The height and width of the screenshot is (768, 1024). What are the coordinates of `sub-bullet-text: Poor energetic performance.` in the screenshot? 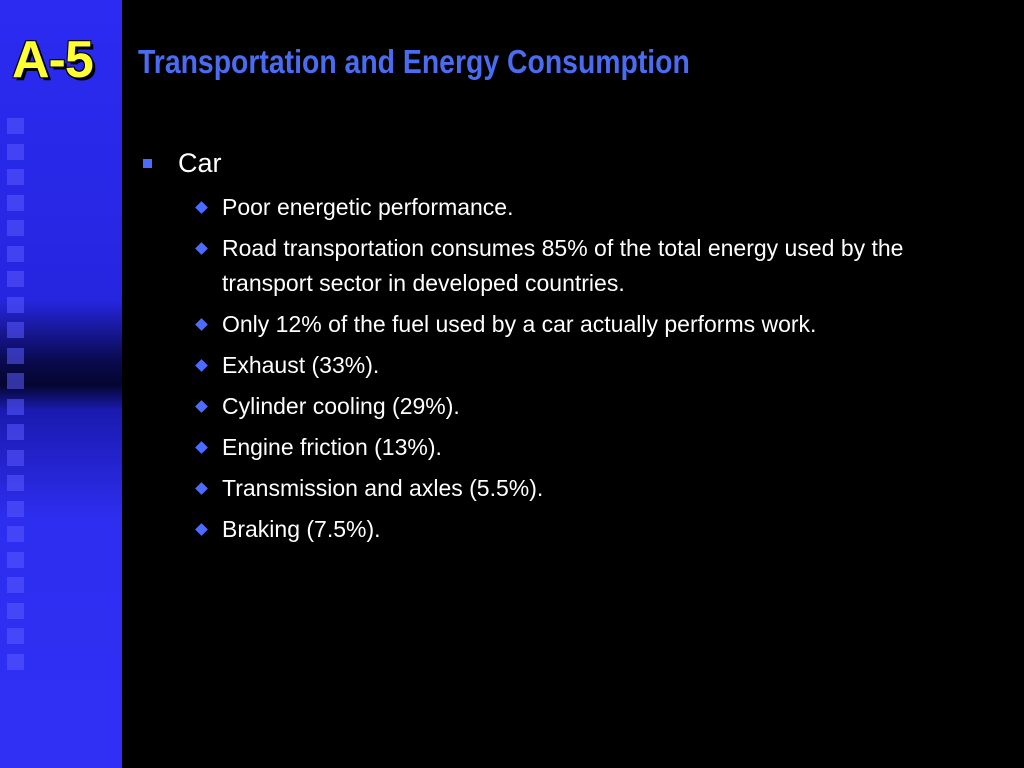 It's located at (368, 207).